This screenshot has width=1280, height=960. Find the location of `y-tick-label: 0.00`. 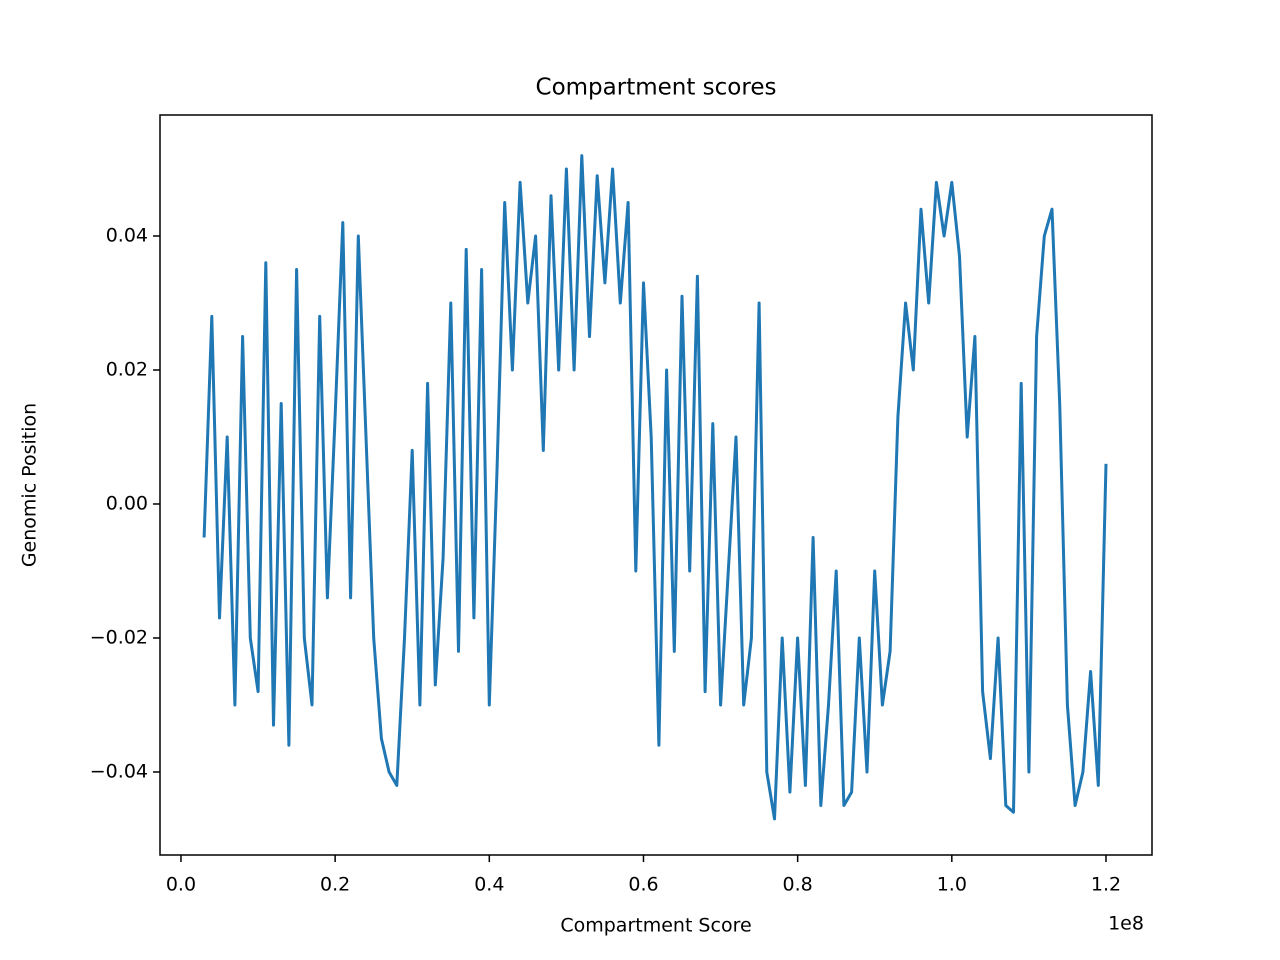

y-tick-label: 0.00 is located at coordinates (127, 503).